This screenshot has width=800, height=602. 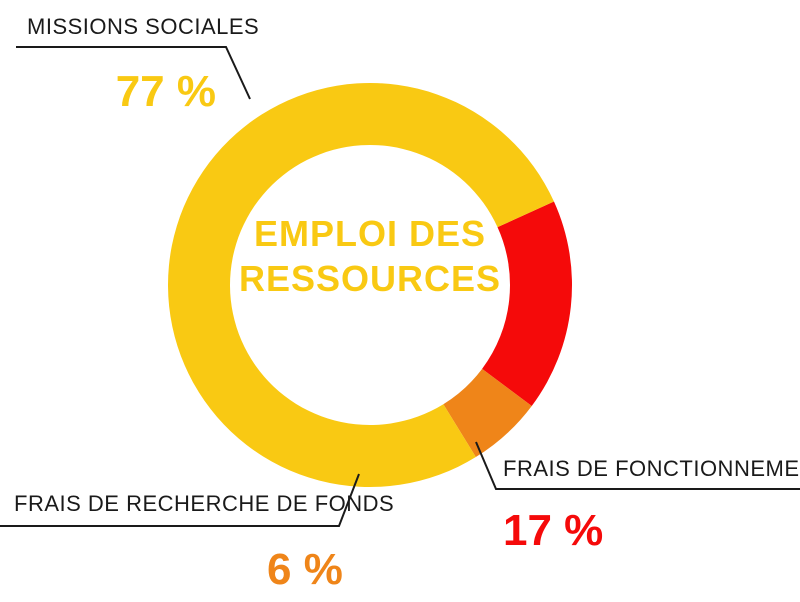 I want to click on slice-value-frais-fonctionnement: 17 %, so click(x=553, y=530).